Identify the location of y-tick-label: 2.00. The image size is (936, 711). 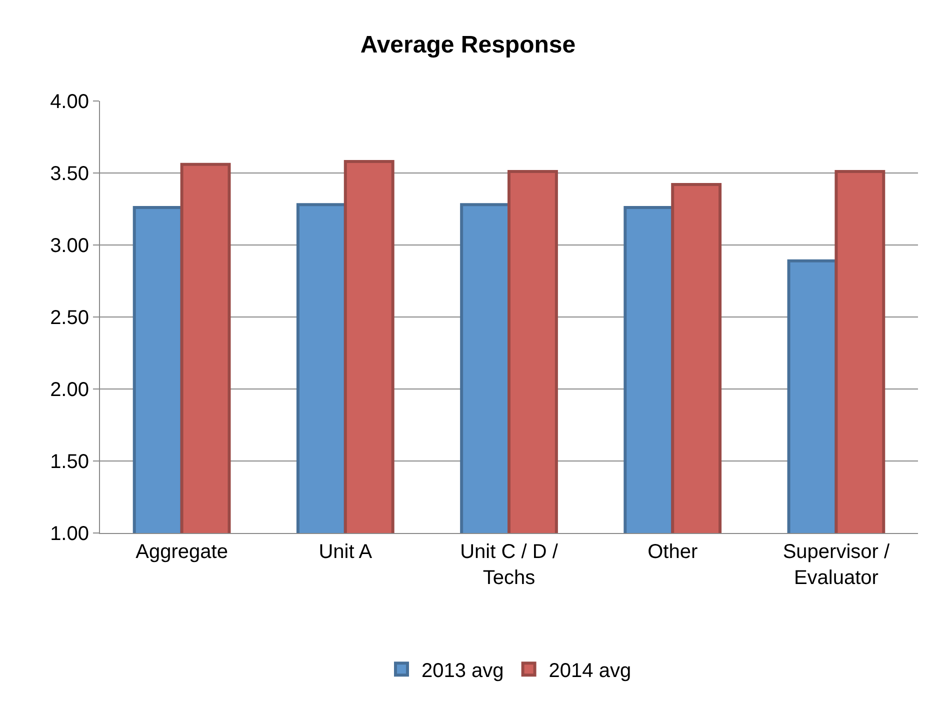
(69, 390).